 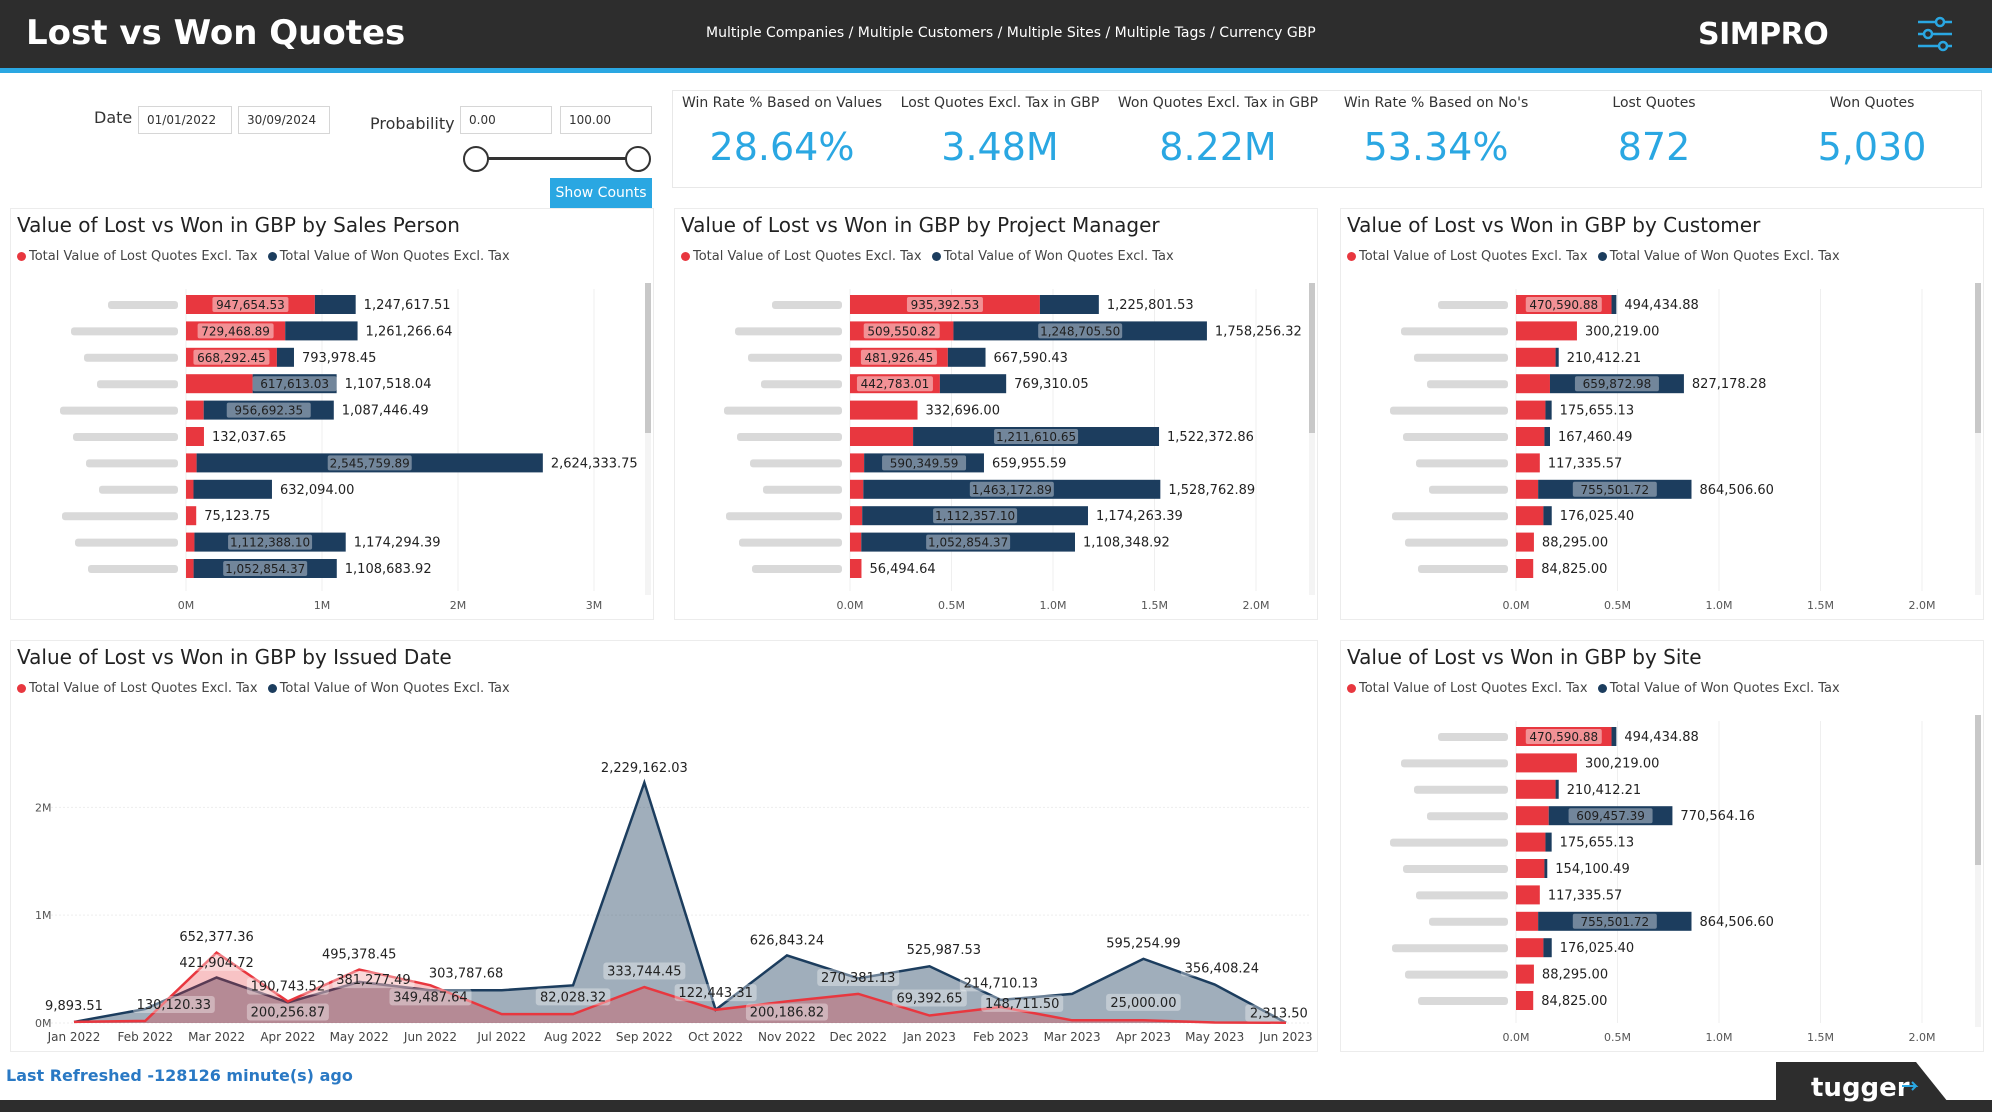 I want to click on kpi-card-win-rate-count: Win Rate % Based on No's 53.34%, so click(x=1436, y=140).